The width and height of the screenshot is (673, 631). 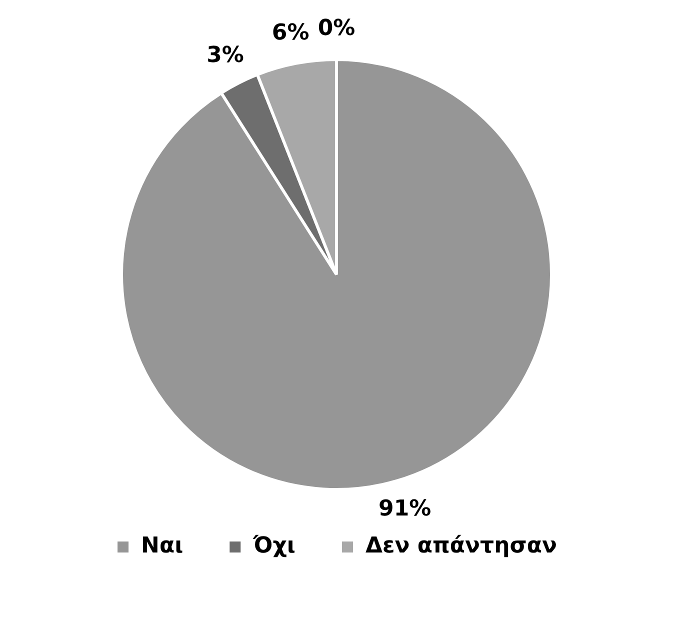 I want to click on data-label: 3%, so click(x=225, y=55).